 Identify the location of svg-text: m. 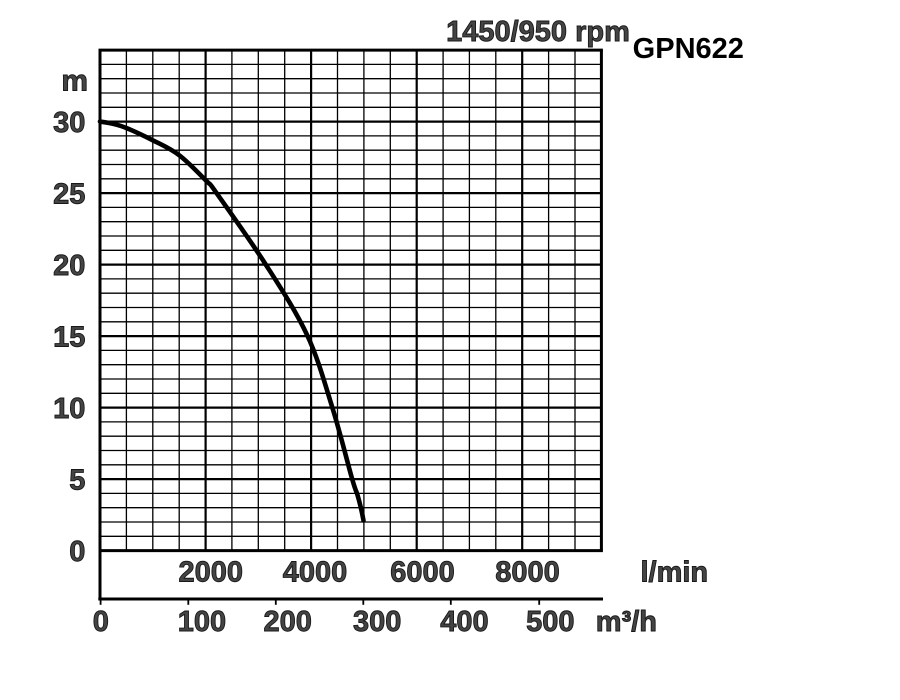
(74, 81).